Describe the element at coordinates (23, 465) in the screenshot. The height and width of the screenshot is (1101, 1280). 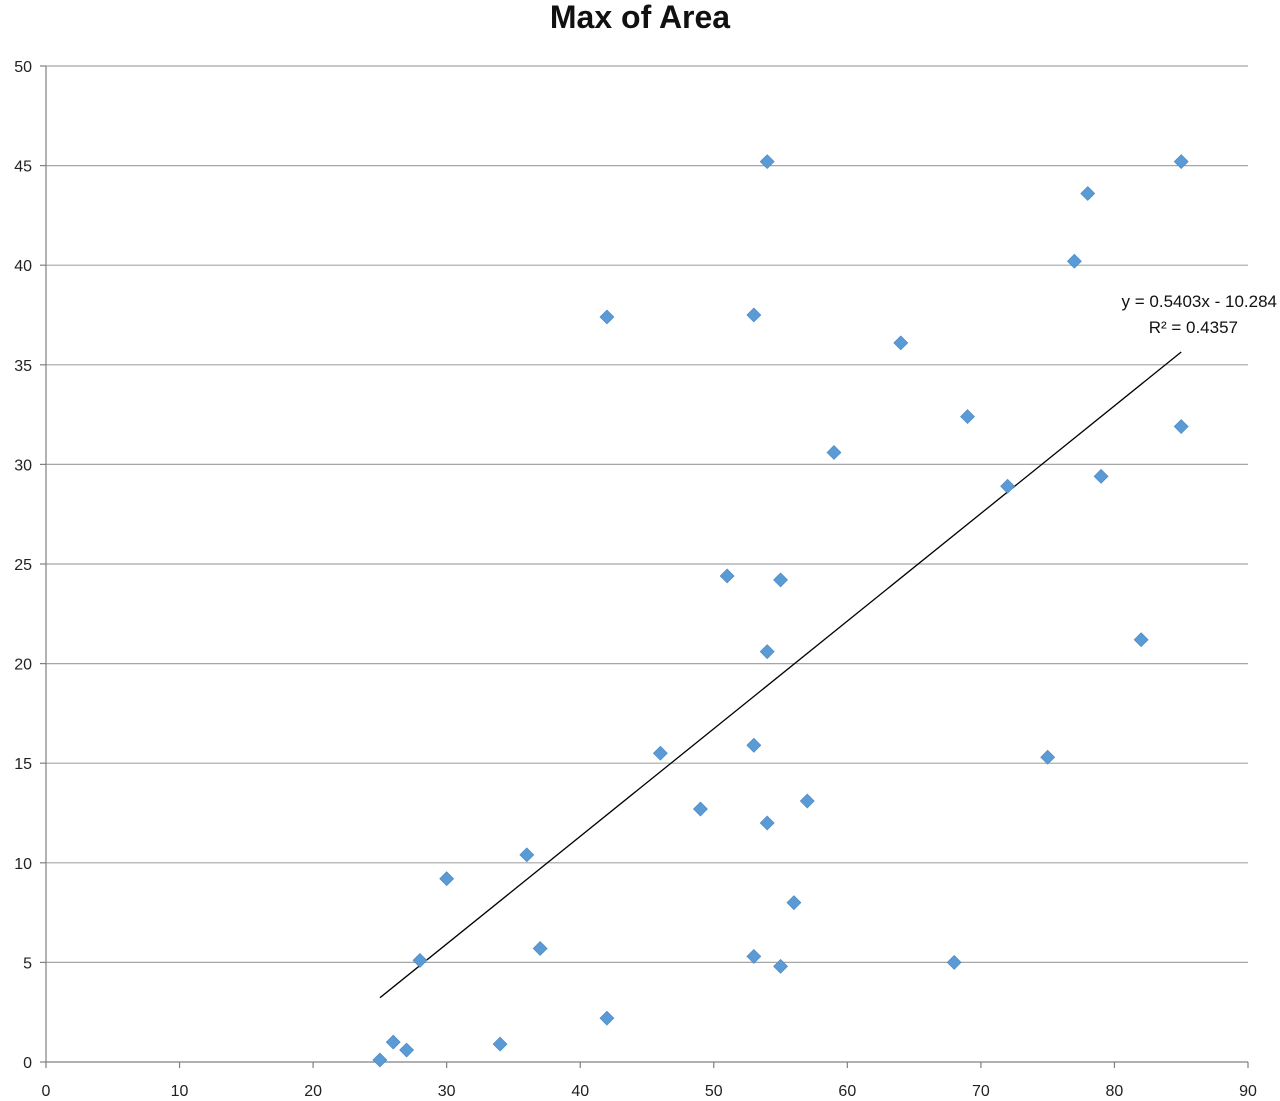
I see `y-tick-label-30: 30` at that location.